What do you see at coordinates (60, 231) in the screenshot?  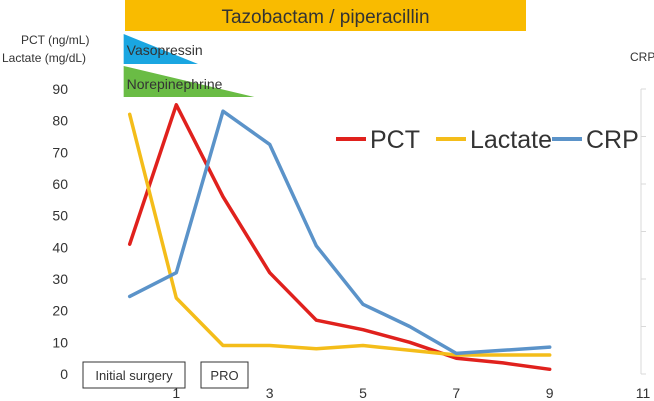 I see `y-axis-ticks: 0 10 20 30 40 50 60 70 80 90` at bounding box center [60, 231].